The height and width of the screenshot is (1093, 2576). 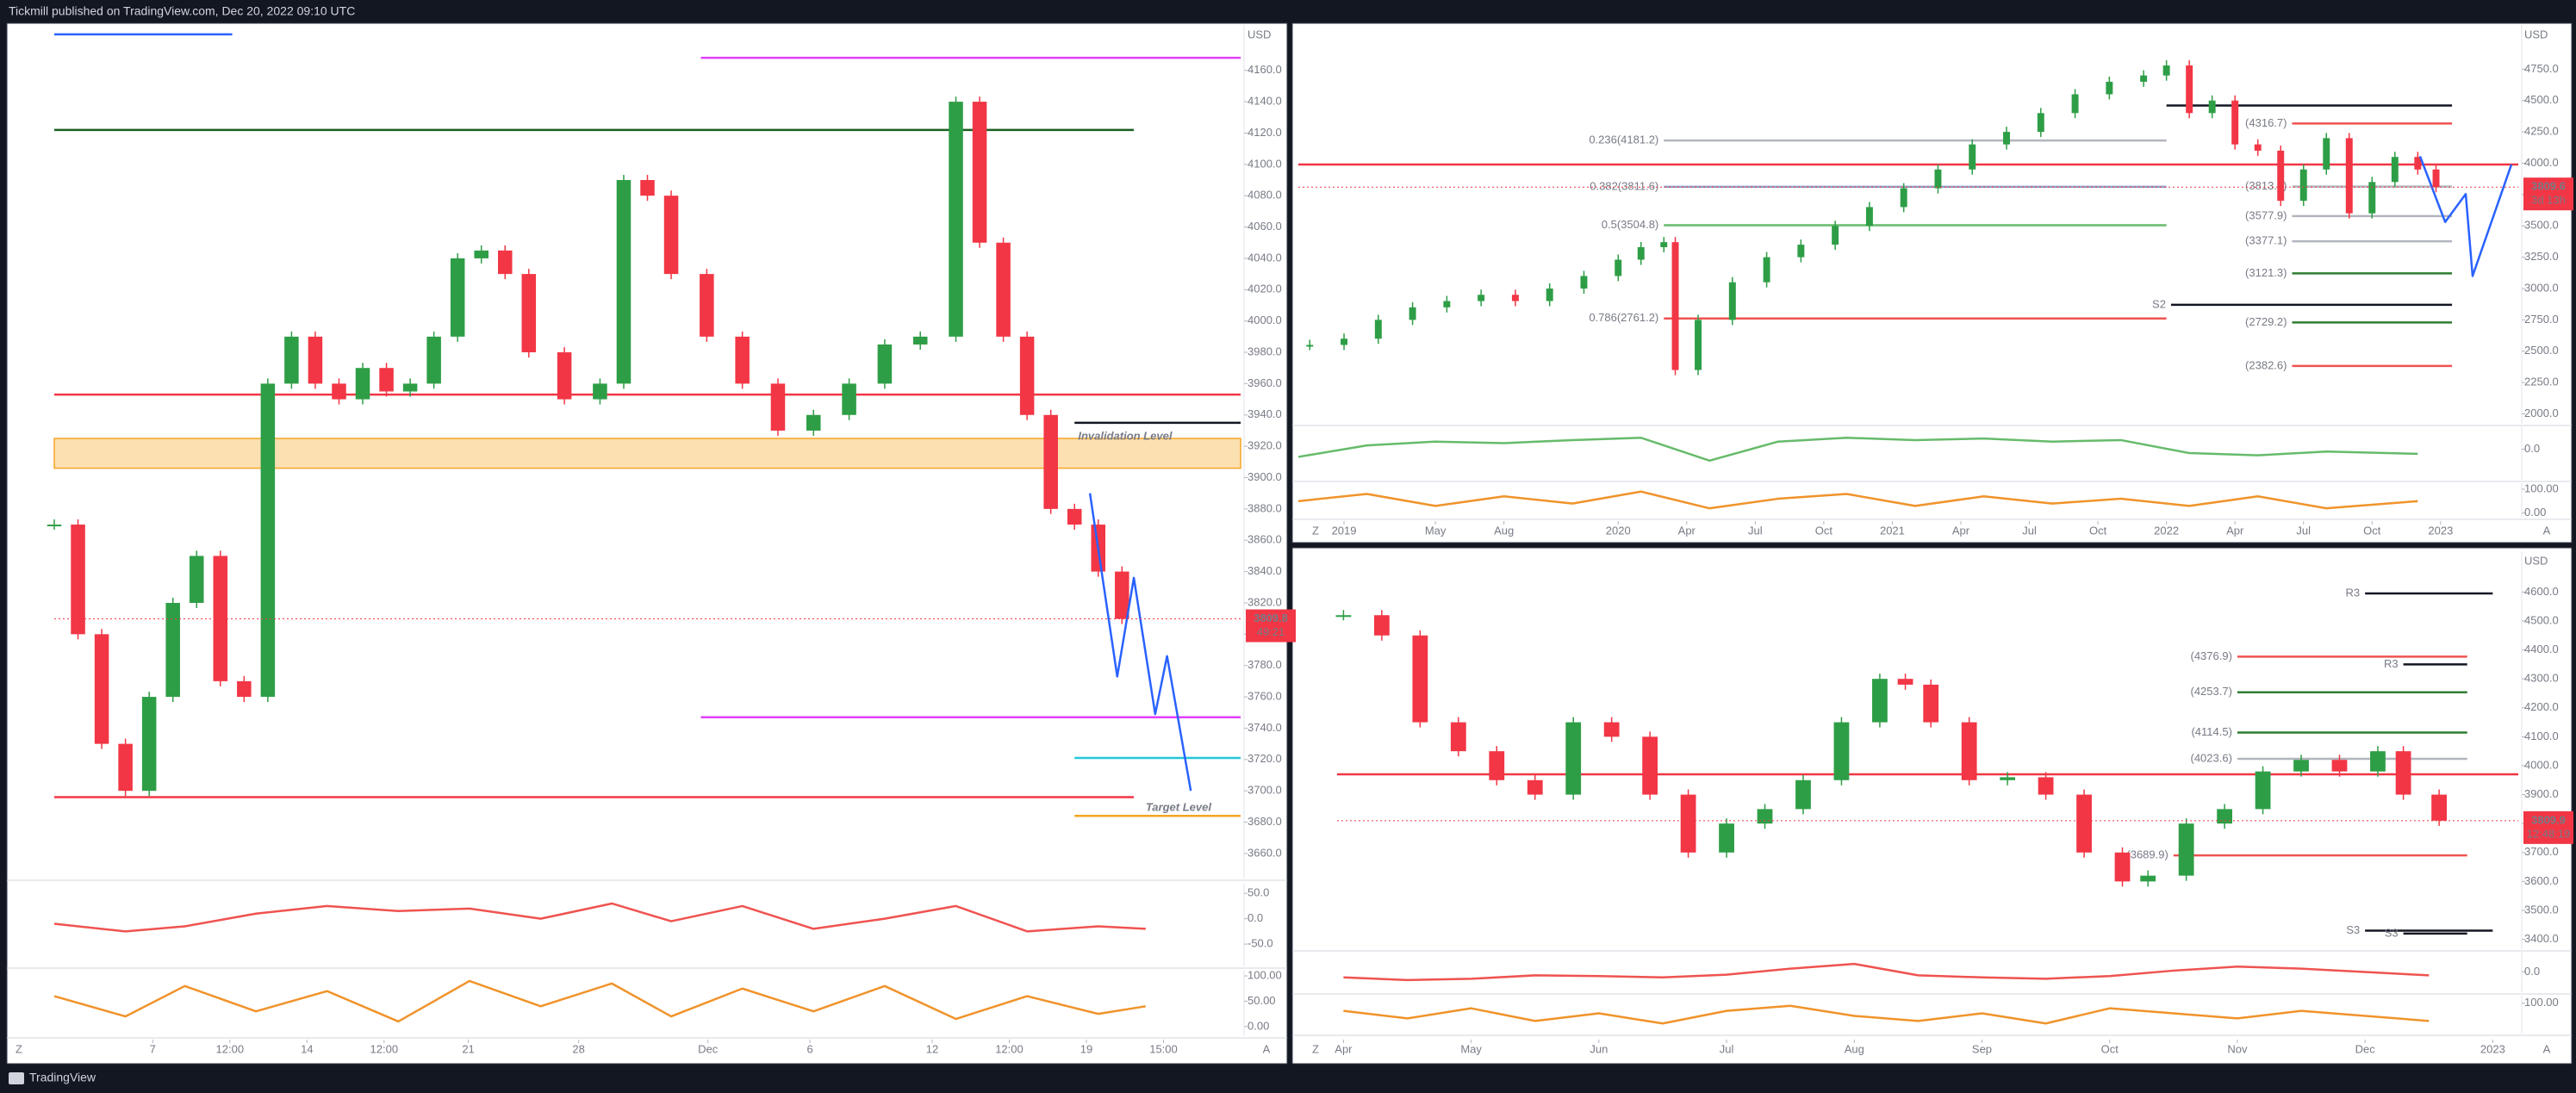 I want to click on countdown-label: 3d 13h, so click(x=2549, y=200).